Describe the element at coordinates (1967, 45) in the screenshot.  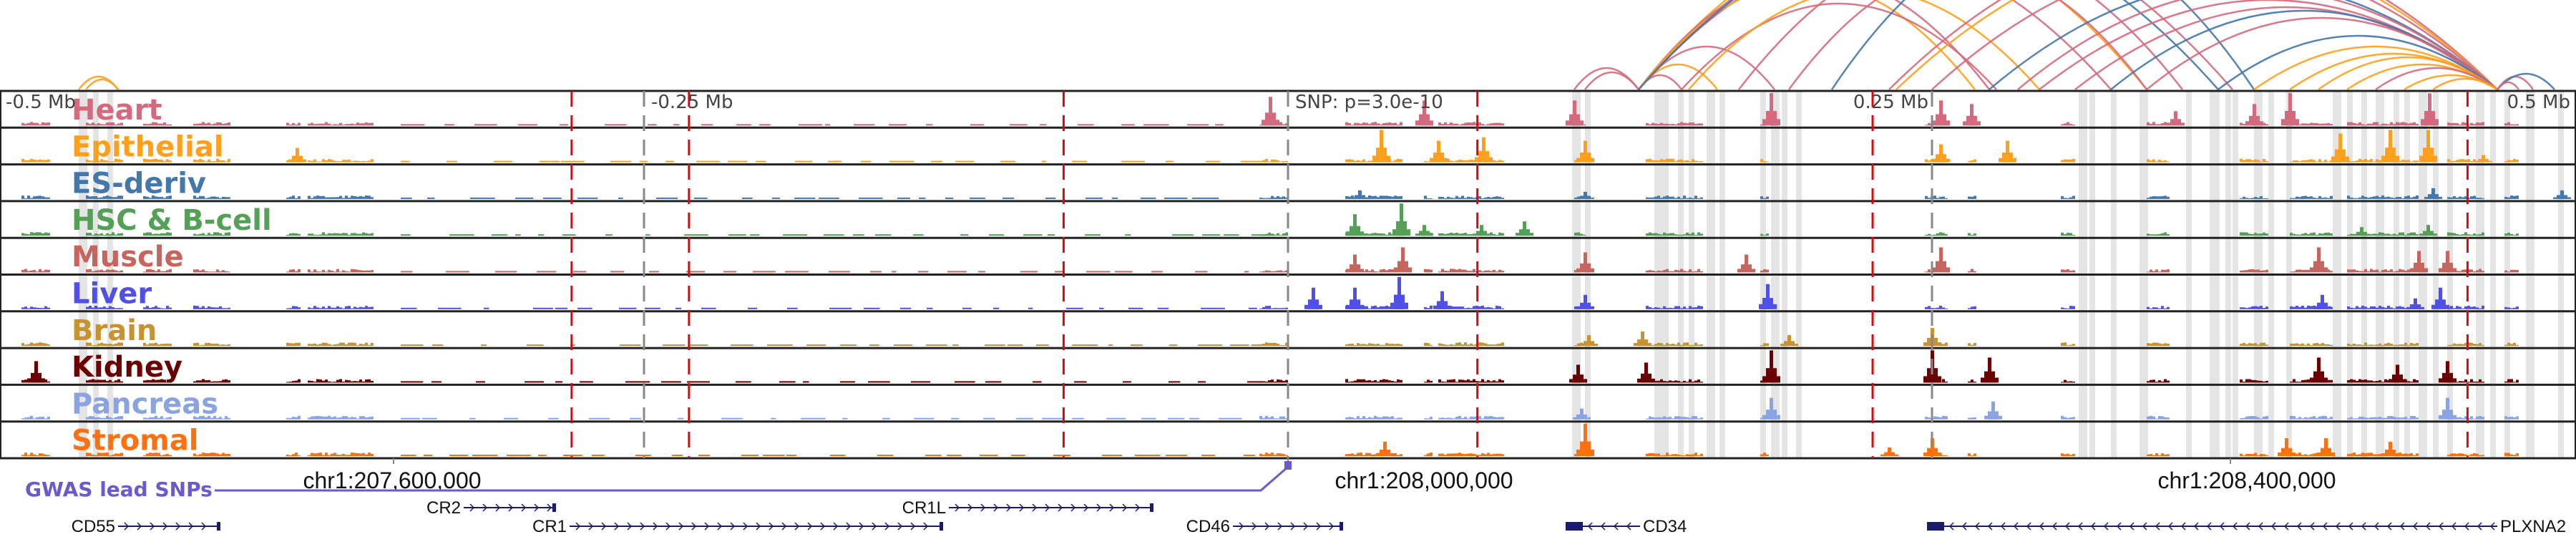
I see `interaction-arc` at that location.